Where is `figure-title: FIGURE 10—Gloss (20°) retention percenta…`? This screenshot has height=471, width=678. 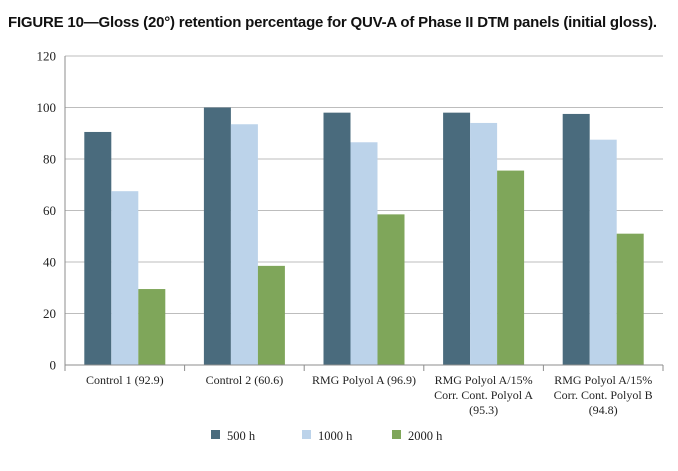
figure-title: FIGURE 10—Gloss (20°) retention percenta… is located at coordinates (332, 22).